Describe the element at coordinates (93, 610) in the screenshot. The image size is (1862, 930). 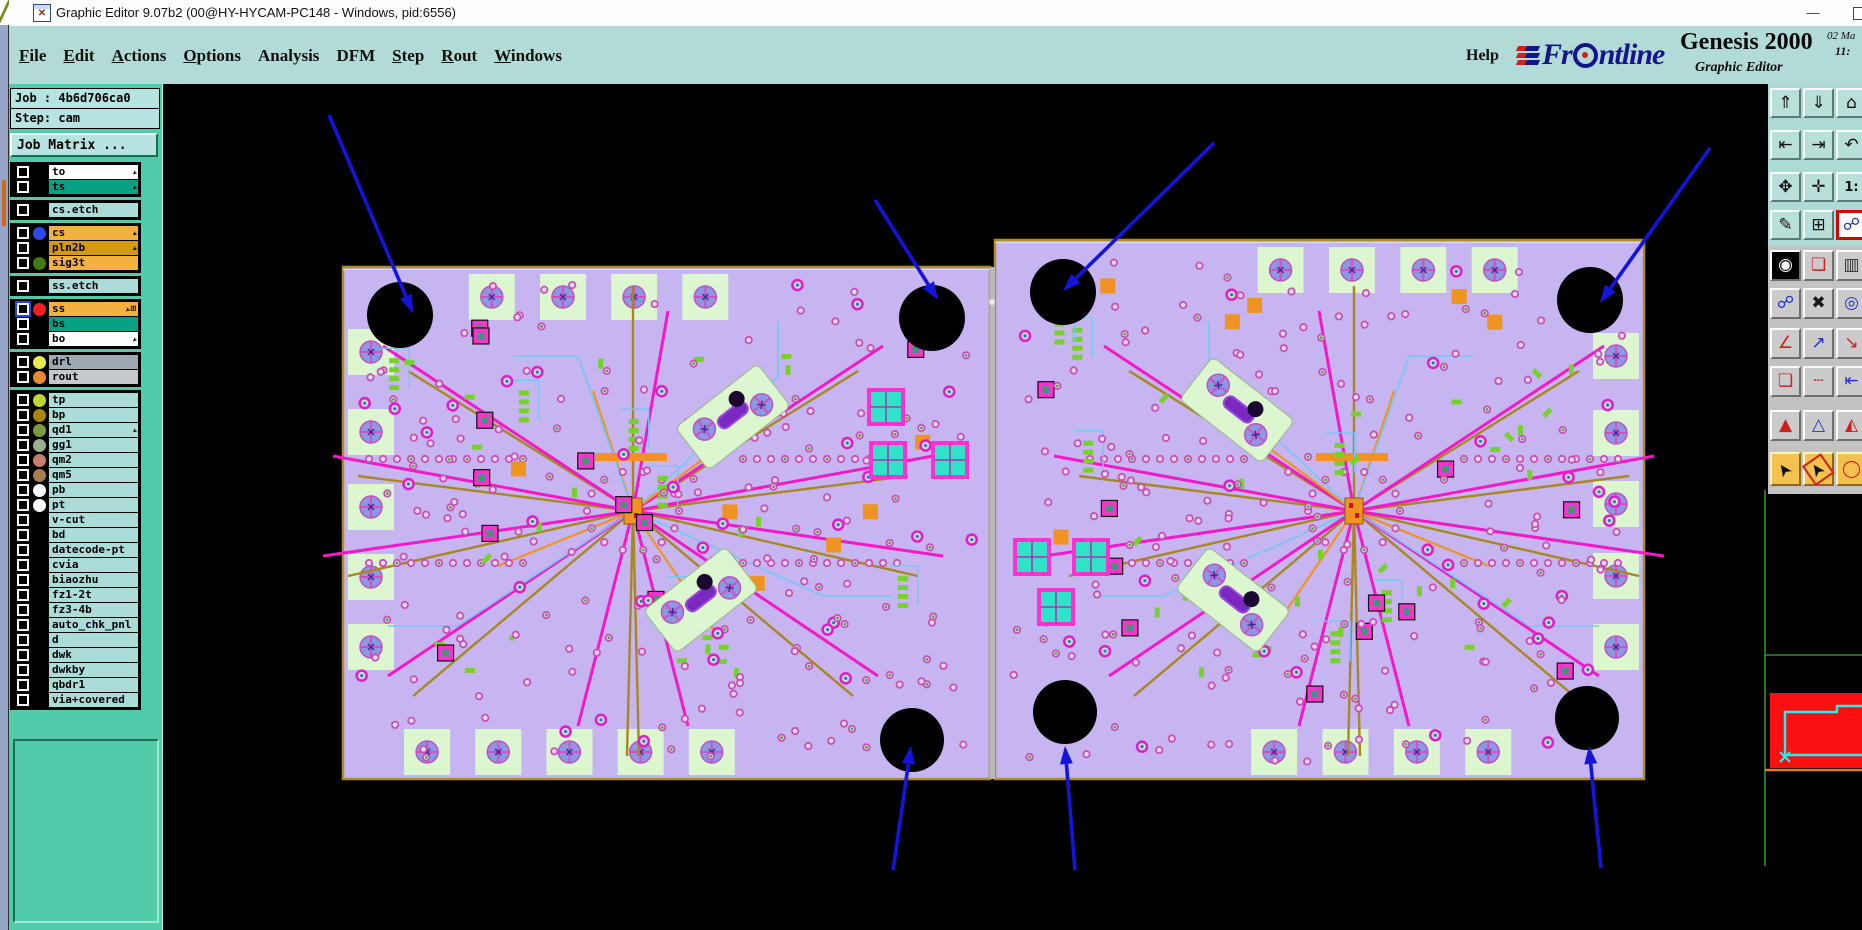
I see `layer-label: fz3-4b` at that location.